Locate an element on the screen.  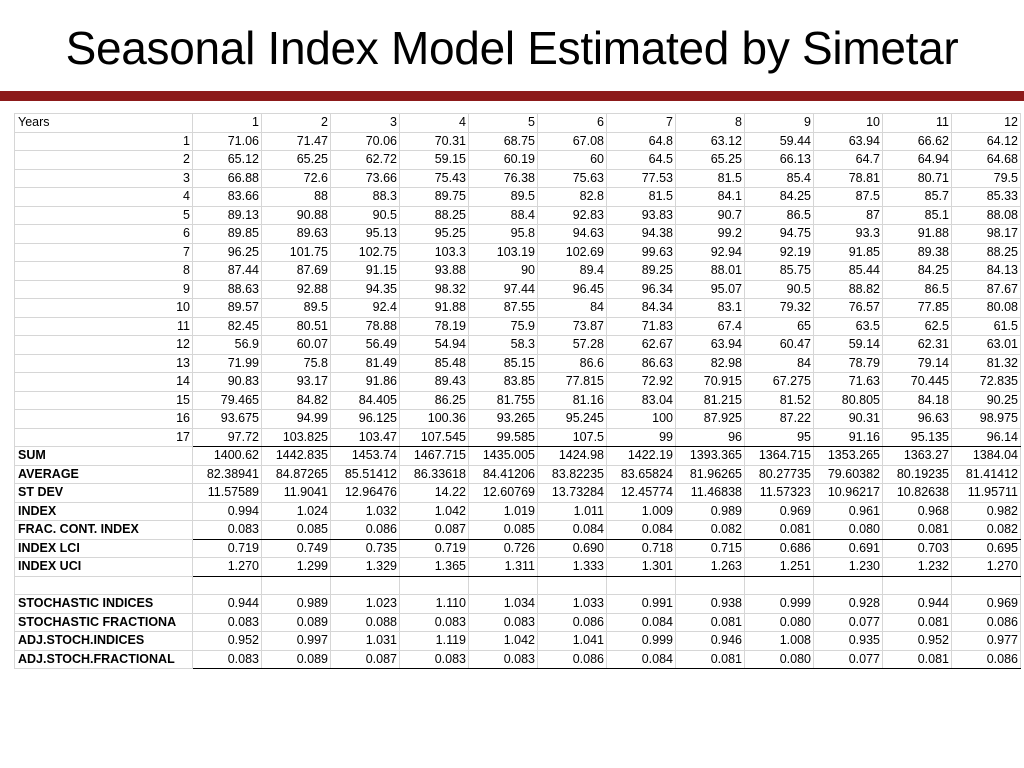
data-cell: 96.125 is located at coordinates (365, 419).